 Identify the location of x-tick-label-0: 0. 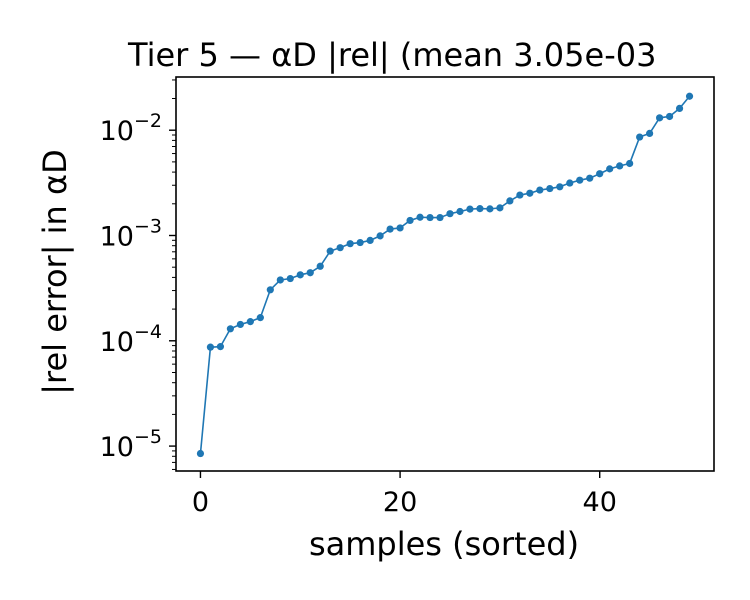
(200, 502).